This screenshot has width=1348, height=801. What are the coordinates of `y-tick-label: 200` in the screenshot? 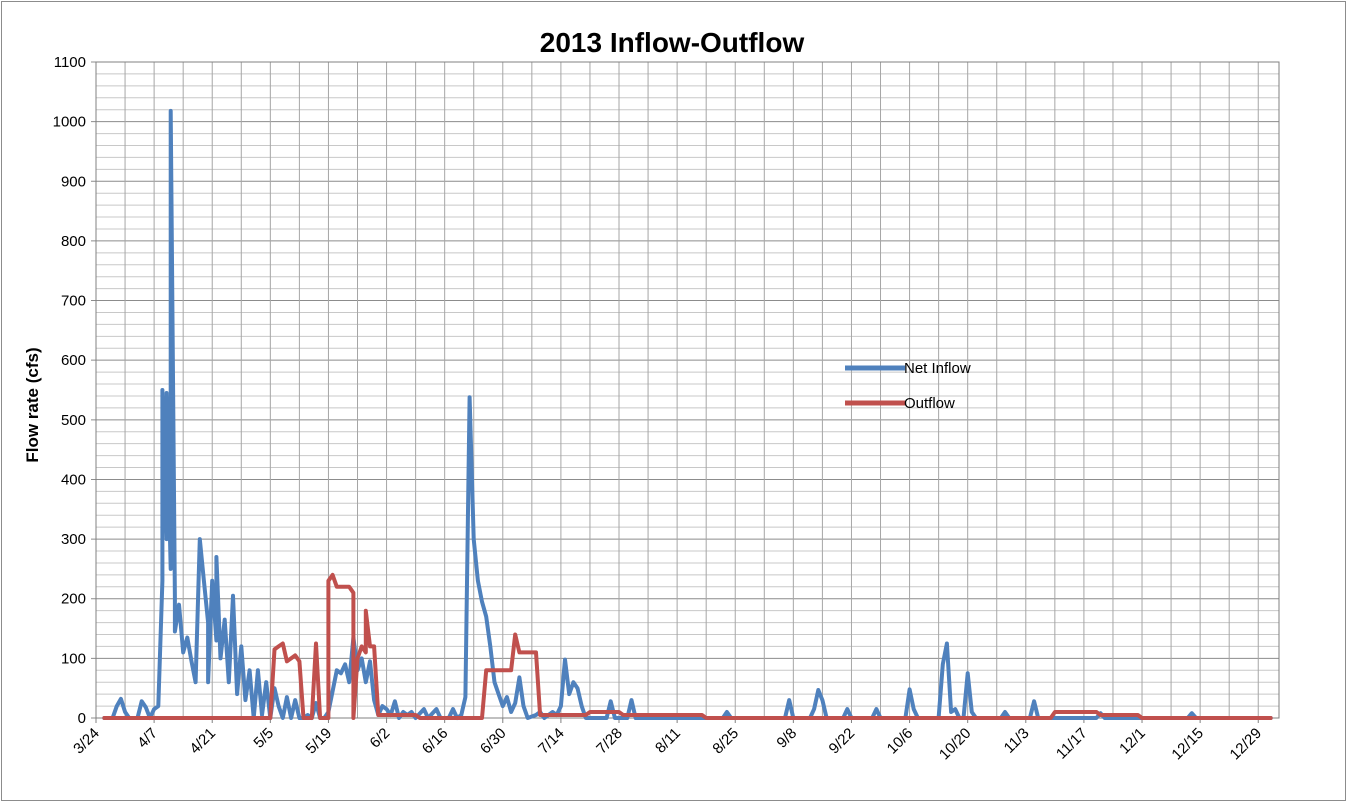 It's located at (73, 599).